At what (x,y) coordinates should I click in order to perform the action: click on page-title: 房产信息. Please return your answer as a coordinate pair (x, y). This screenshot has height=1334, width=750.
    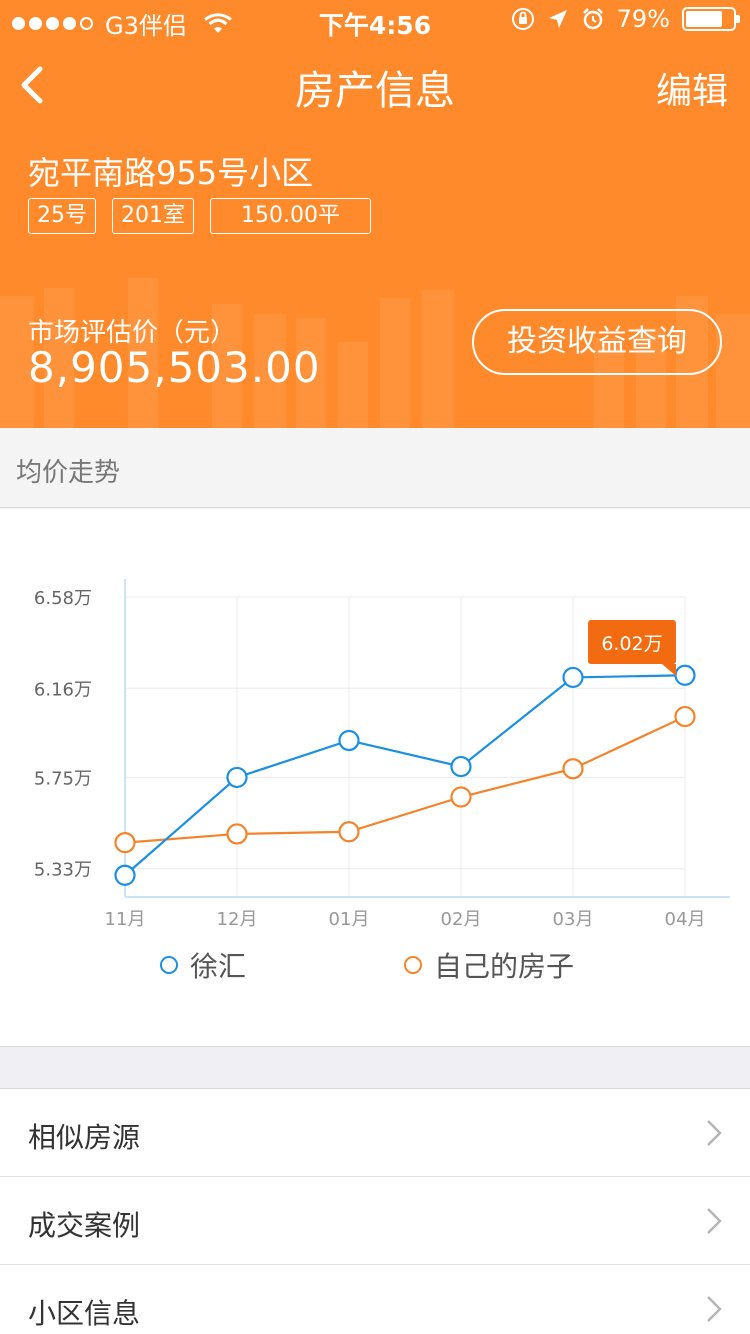
    Looking at the image, I should click on (375, 91).